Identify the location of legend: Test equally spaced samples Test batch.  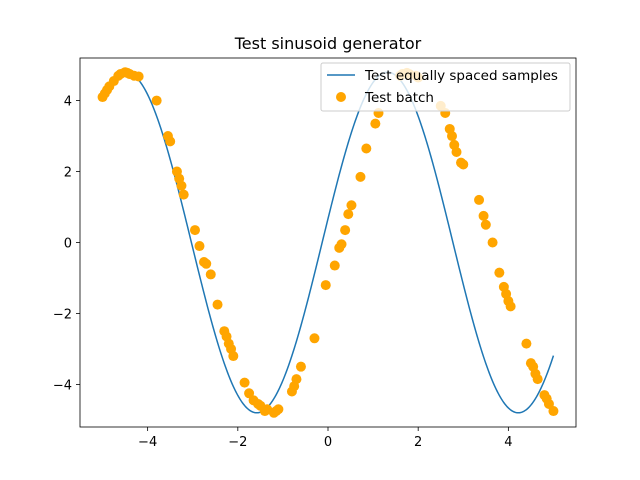
(445, 87).